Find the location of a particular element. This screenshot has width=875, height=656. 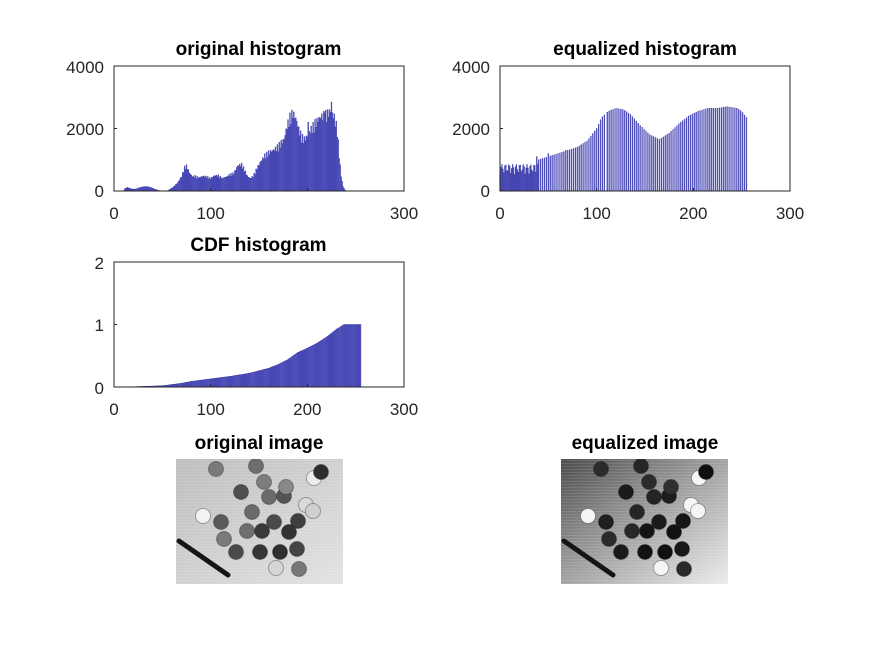

pen is located at coordinates (588, 558).